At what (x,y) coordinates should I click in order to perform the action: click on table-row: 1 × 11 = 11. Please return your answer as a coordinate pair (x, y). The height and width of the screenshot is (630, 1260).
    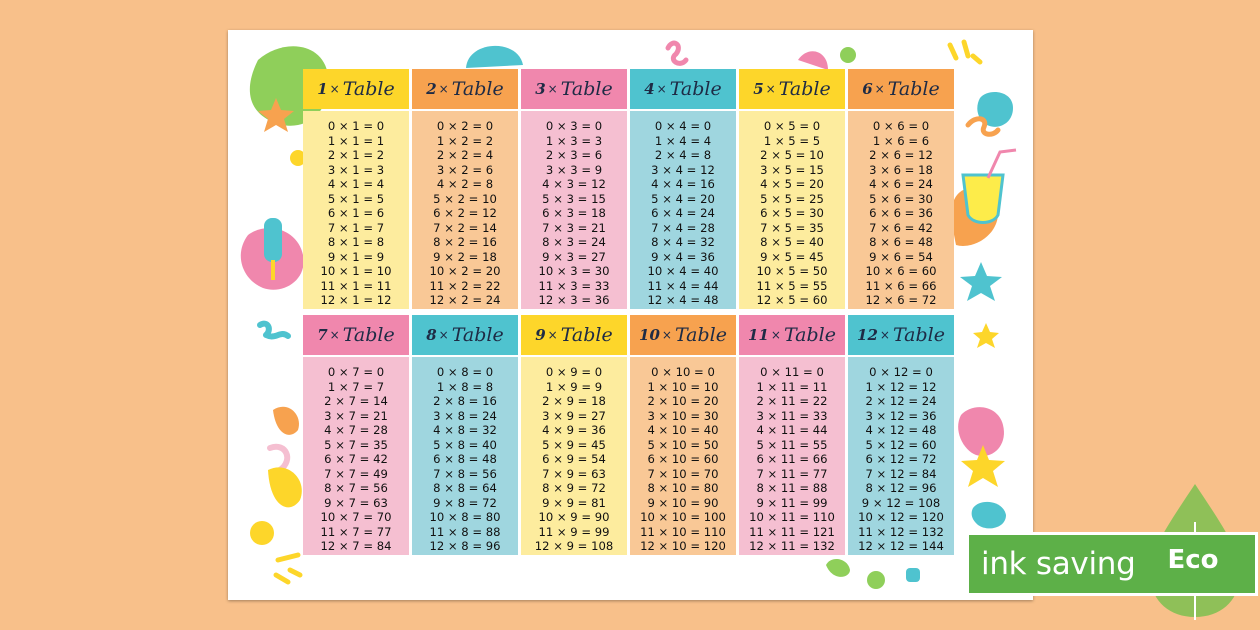
    Looking at the image, I should click on (792, 386).